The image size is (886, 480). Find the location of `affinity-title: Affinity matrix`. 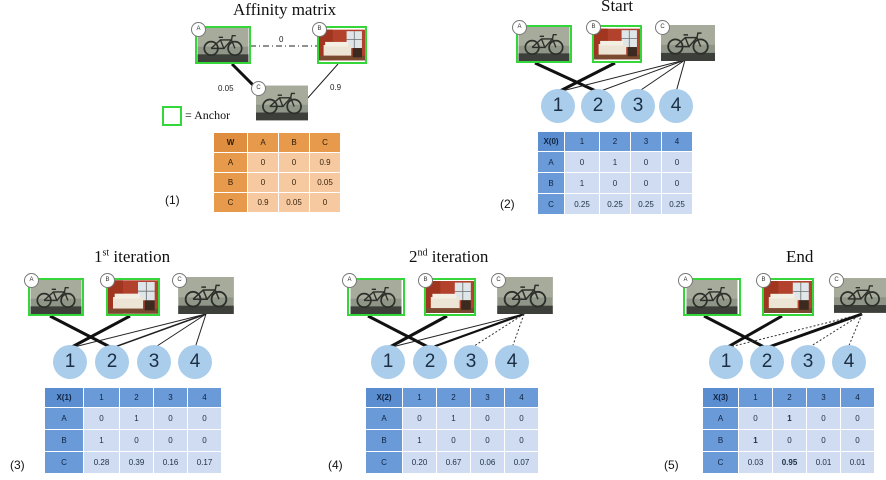

affinity-title: Affinity matrix is located at coordinates (285, 9).